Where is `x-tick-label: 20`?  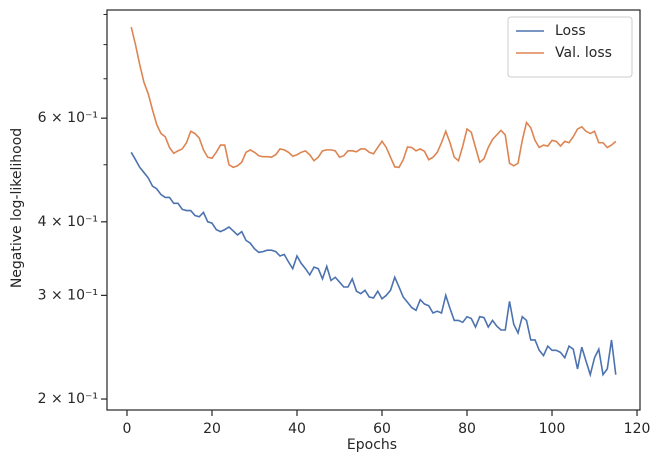
x-tick-label: 20 is located at coordinates (212, 429).